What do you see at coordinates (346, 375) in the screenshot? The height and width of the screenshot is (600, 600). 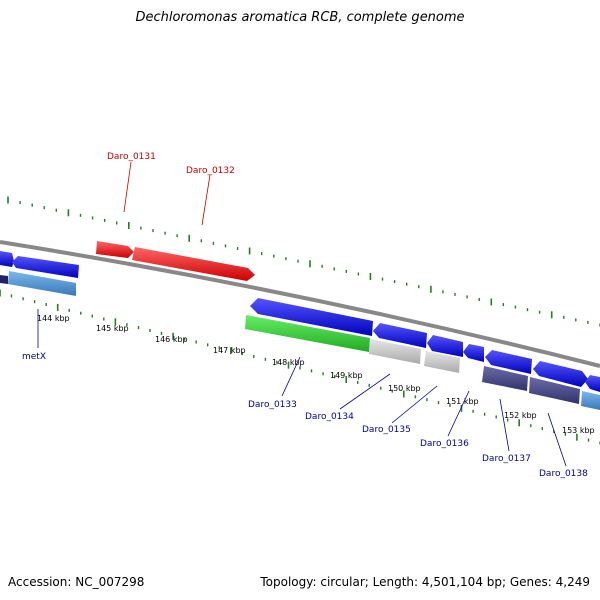 I see `scale-label-149: 149 kbp` at bounding box center [346, 375].